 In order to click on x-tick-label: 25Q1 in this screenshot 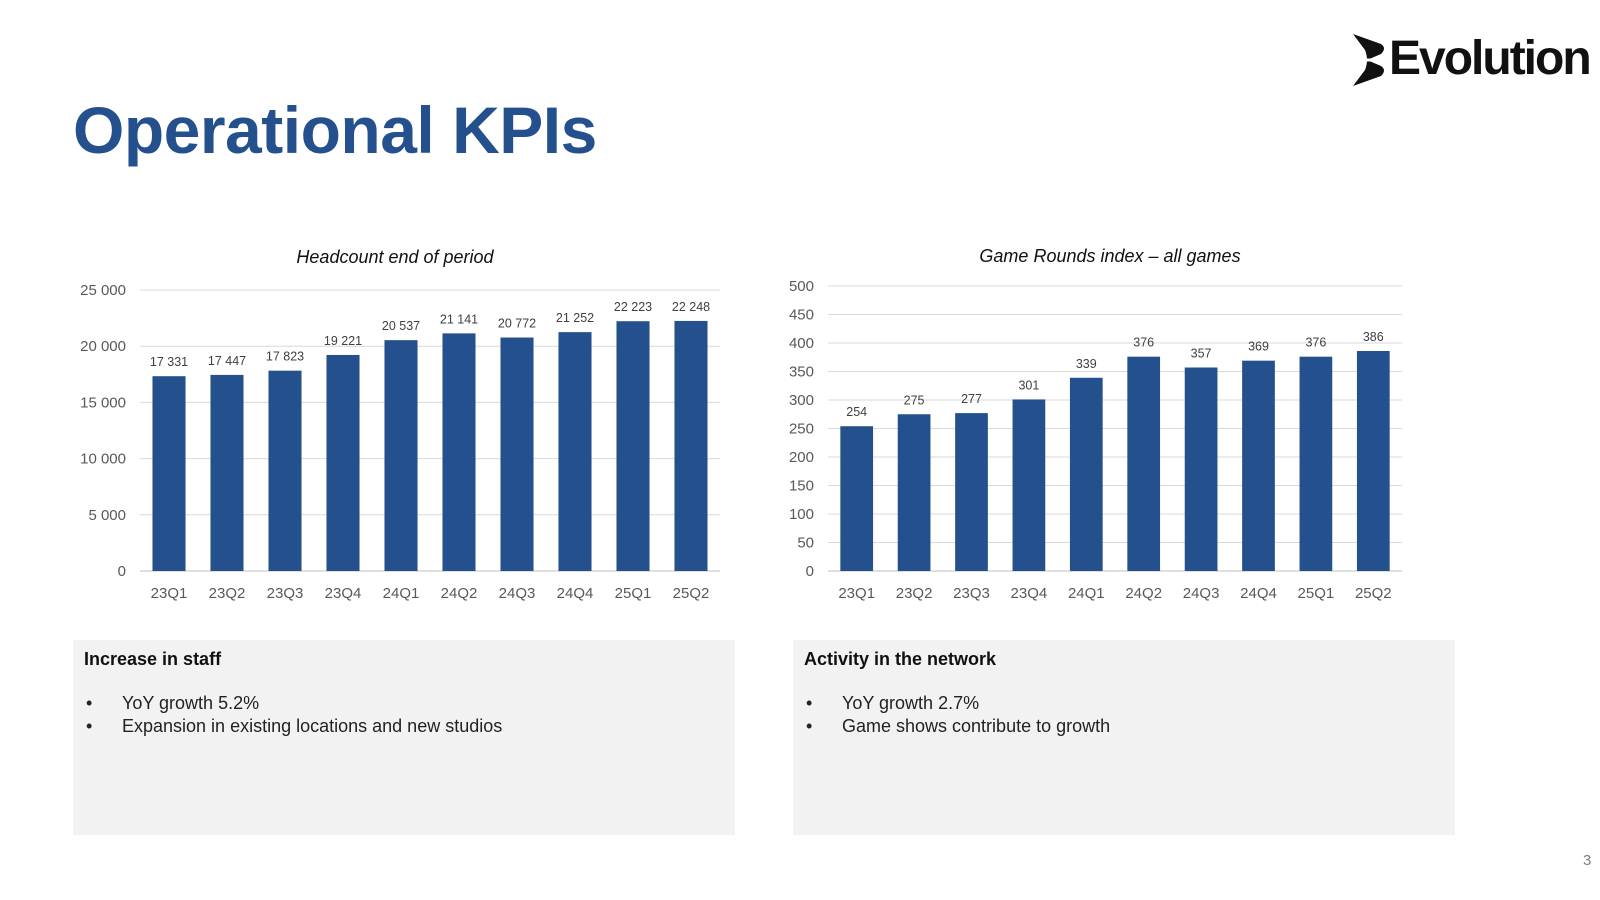, I will do `click(633, 593)`.